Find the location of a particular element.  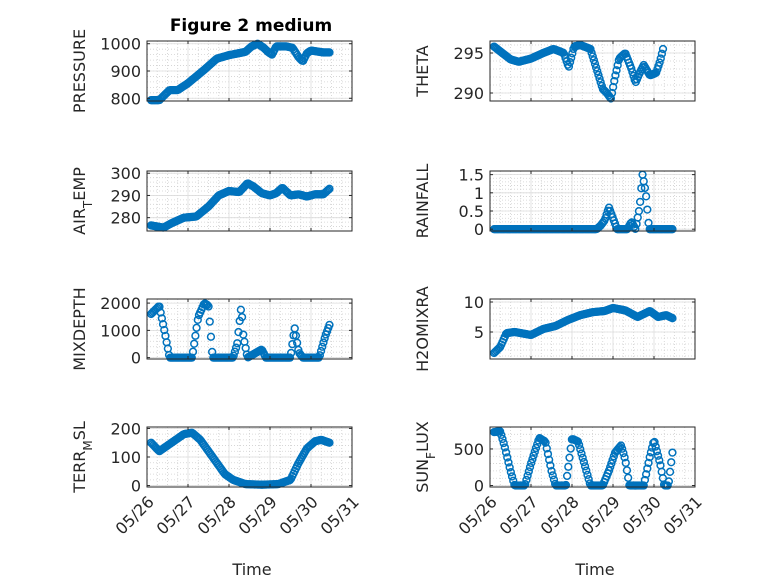

subplot-mixdepth: 0 1000 2000 MIXDEPTH is located at coordinates (211, 329).